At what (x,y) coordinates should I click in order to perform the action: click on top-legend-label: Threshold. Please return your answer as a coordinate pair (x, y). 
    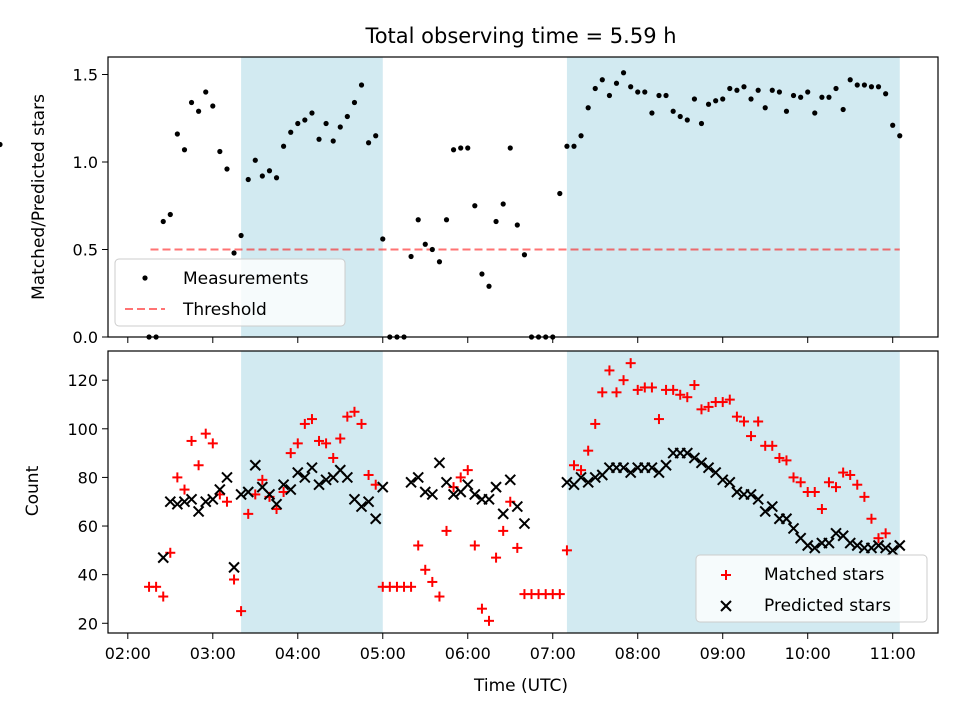
    Looking at the image, I should click on (224, 310).